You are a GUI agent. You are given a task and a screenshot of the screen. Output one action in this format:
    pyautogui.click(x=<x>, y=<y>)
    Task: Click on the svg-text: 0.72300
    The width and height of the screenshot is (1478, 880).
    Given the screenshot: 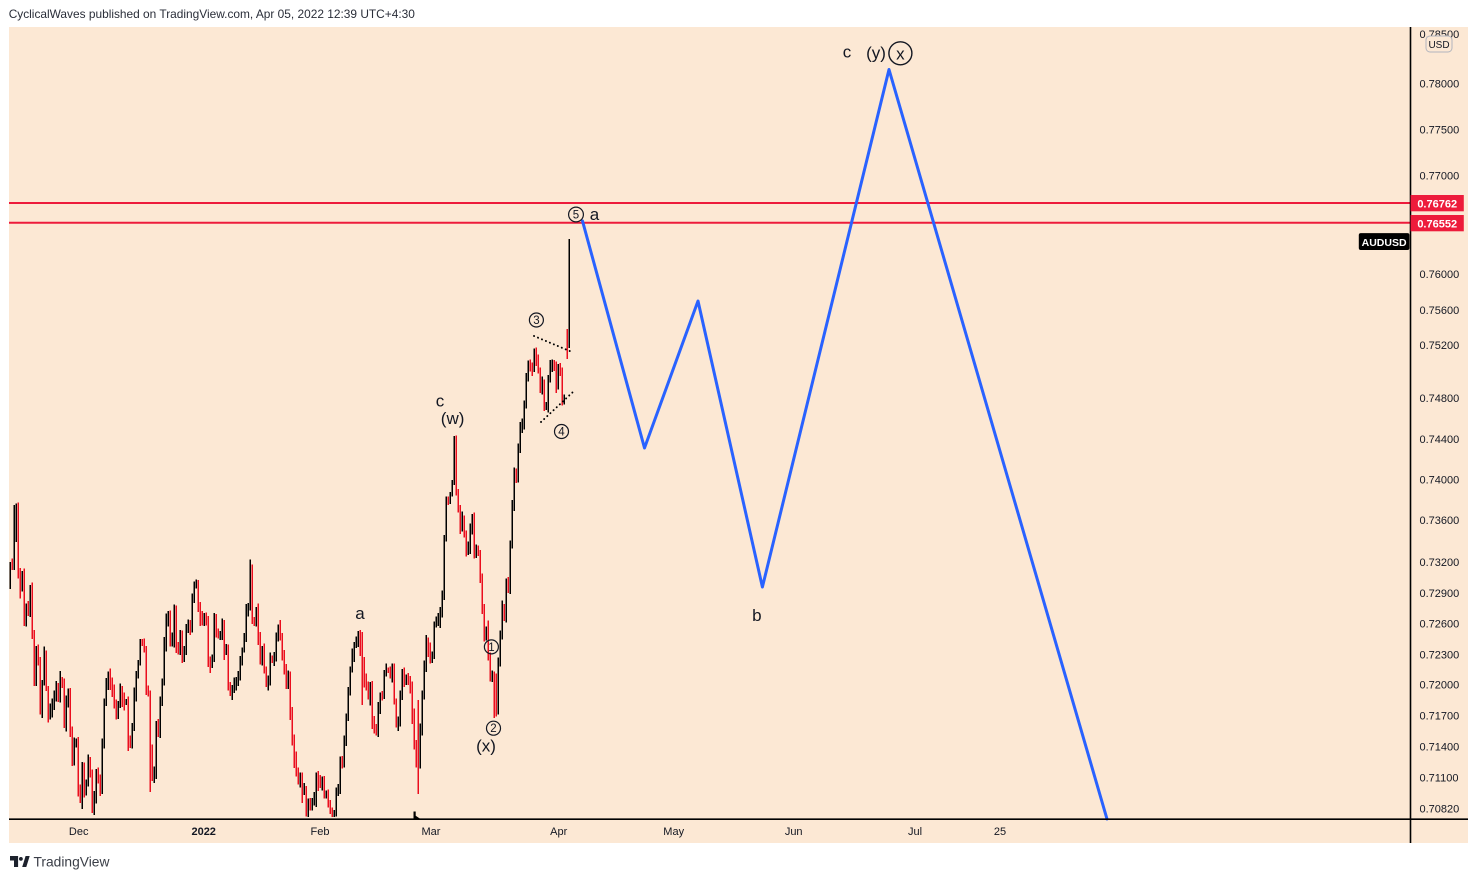 What is the action you would take?
    pyautogui.click(x=1440, y=655)
    